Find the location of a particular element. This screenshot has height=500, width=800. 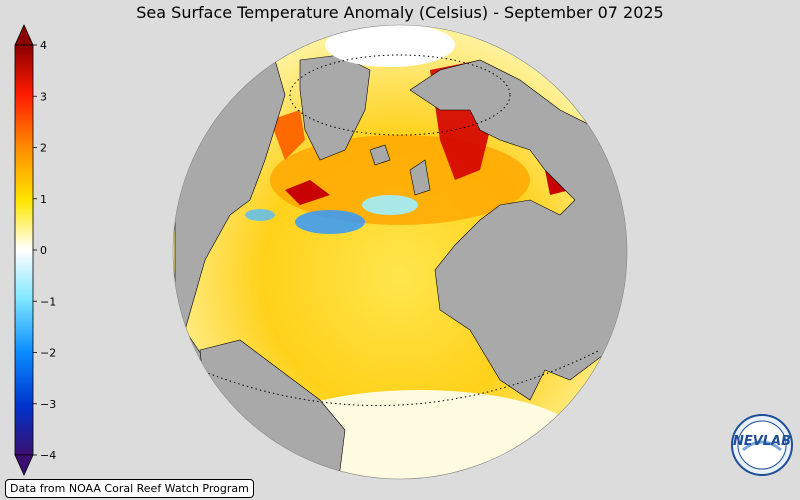

colorbar-tick-label: 0 is located at coordinates (43, 250).